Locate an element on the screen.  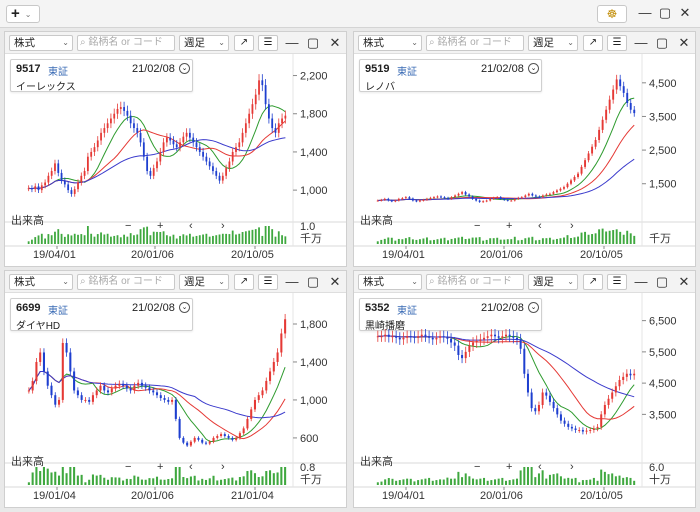
minimize-window-button: — is located at coordinates (645, 12).